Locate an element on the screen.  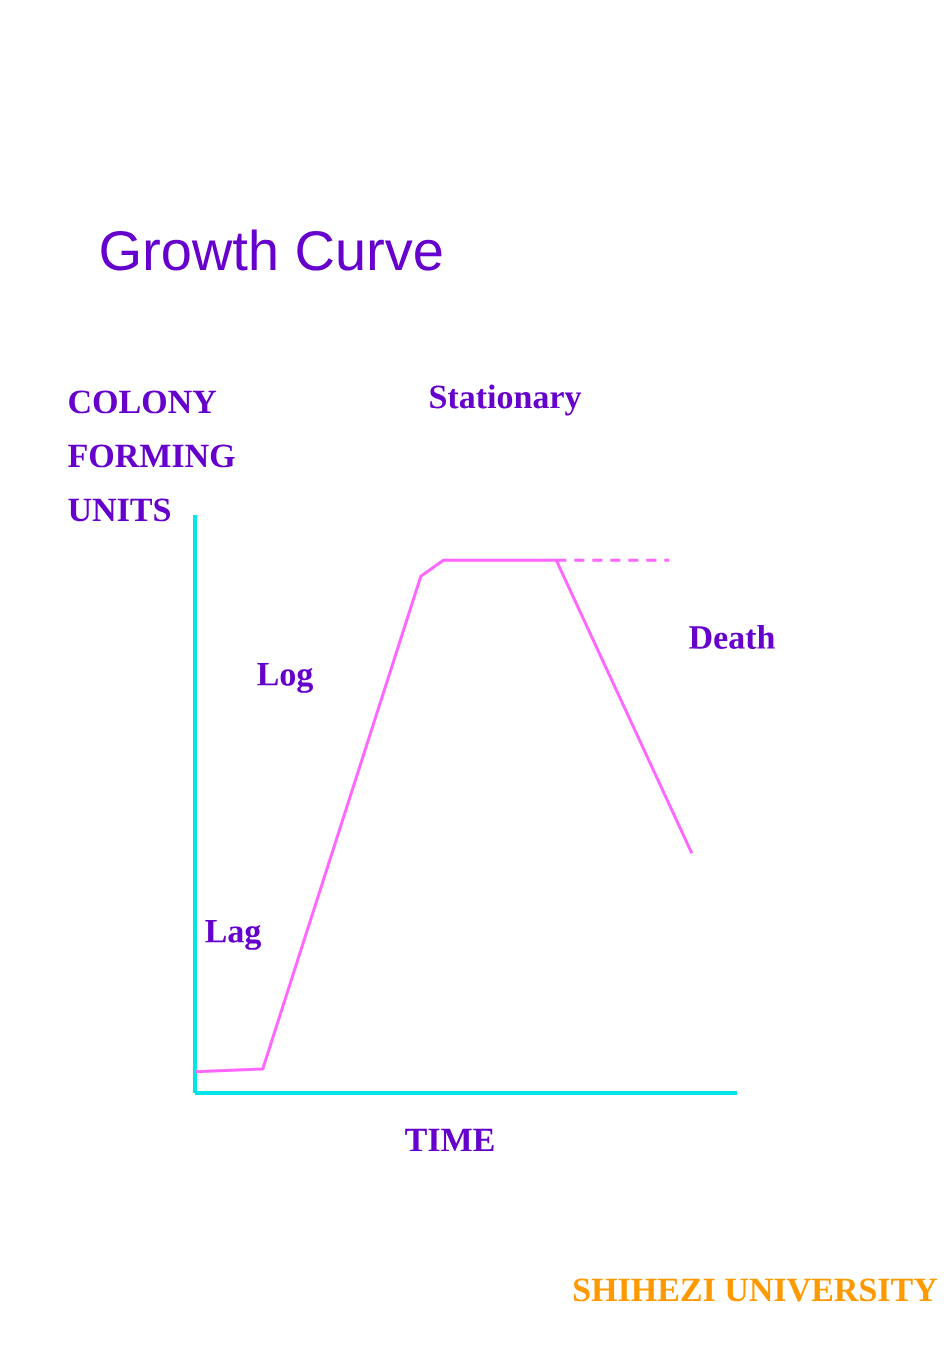
annotation: Death is located at coordinates (732, 637).